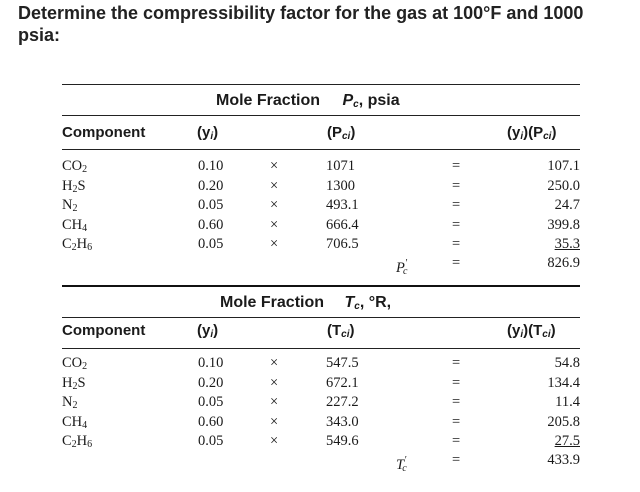 This screenshot has height=492, width=640. Describe the element at coordinates (334, 132) in the screenshot. I see `pci-open: (P` at that location.